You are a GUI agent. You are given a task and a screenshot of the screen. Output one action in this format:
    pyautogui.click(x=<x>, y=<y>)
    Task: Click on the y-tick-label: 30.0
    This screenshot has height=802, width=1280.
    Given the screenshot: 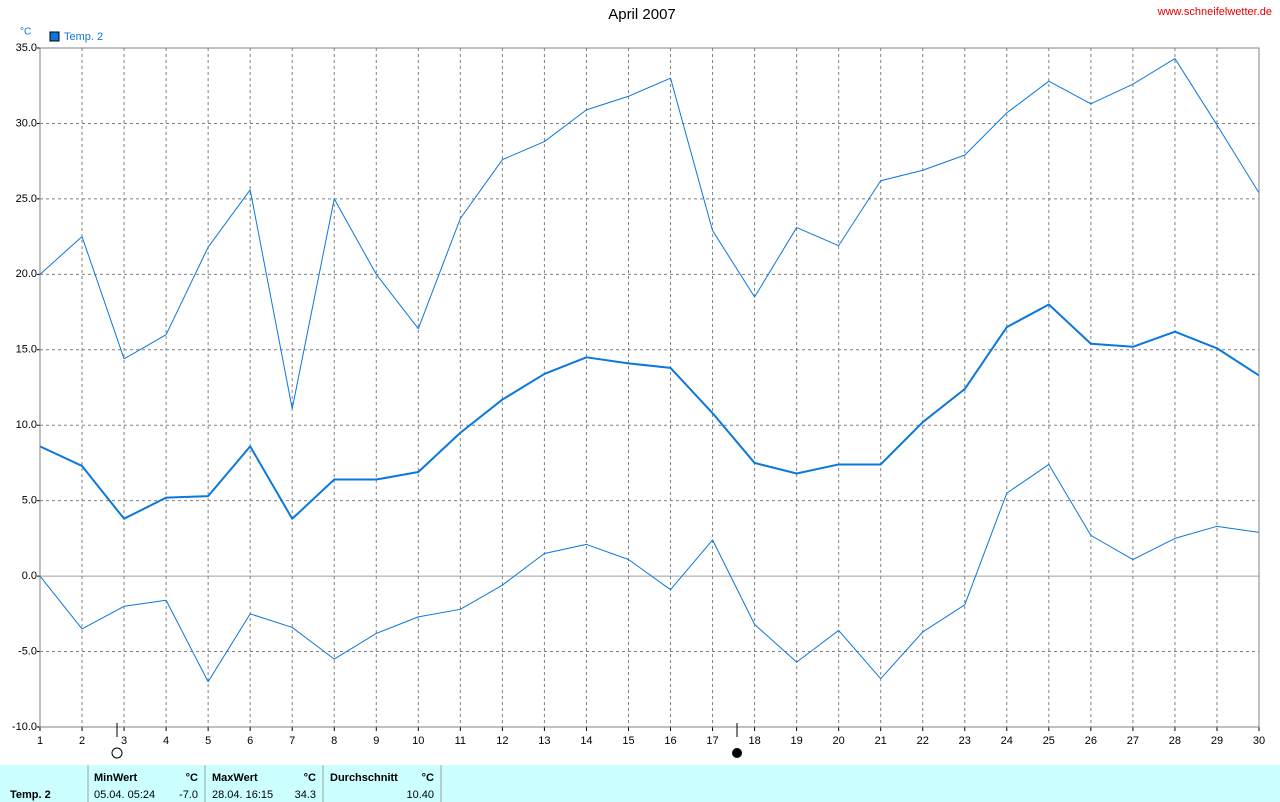 What is the action you would take?
    pyautogui.click(x=26, y=123)
    